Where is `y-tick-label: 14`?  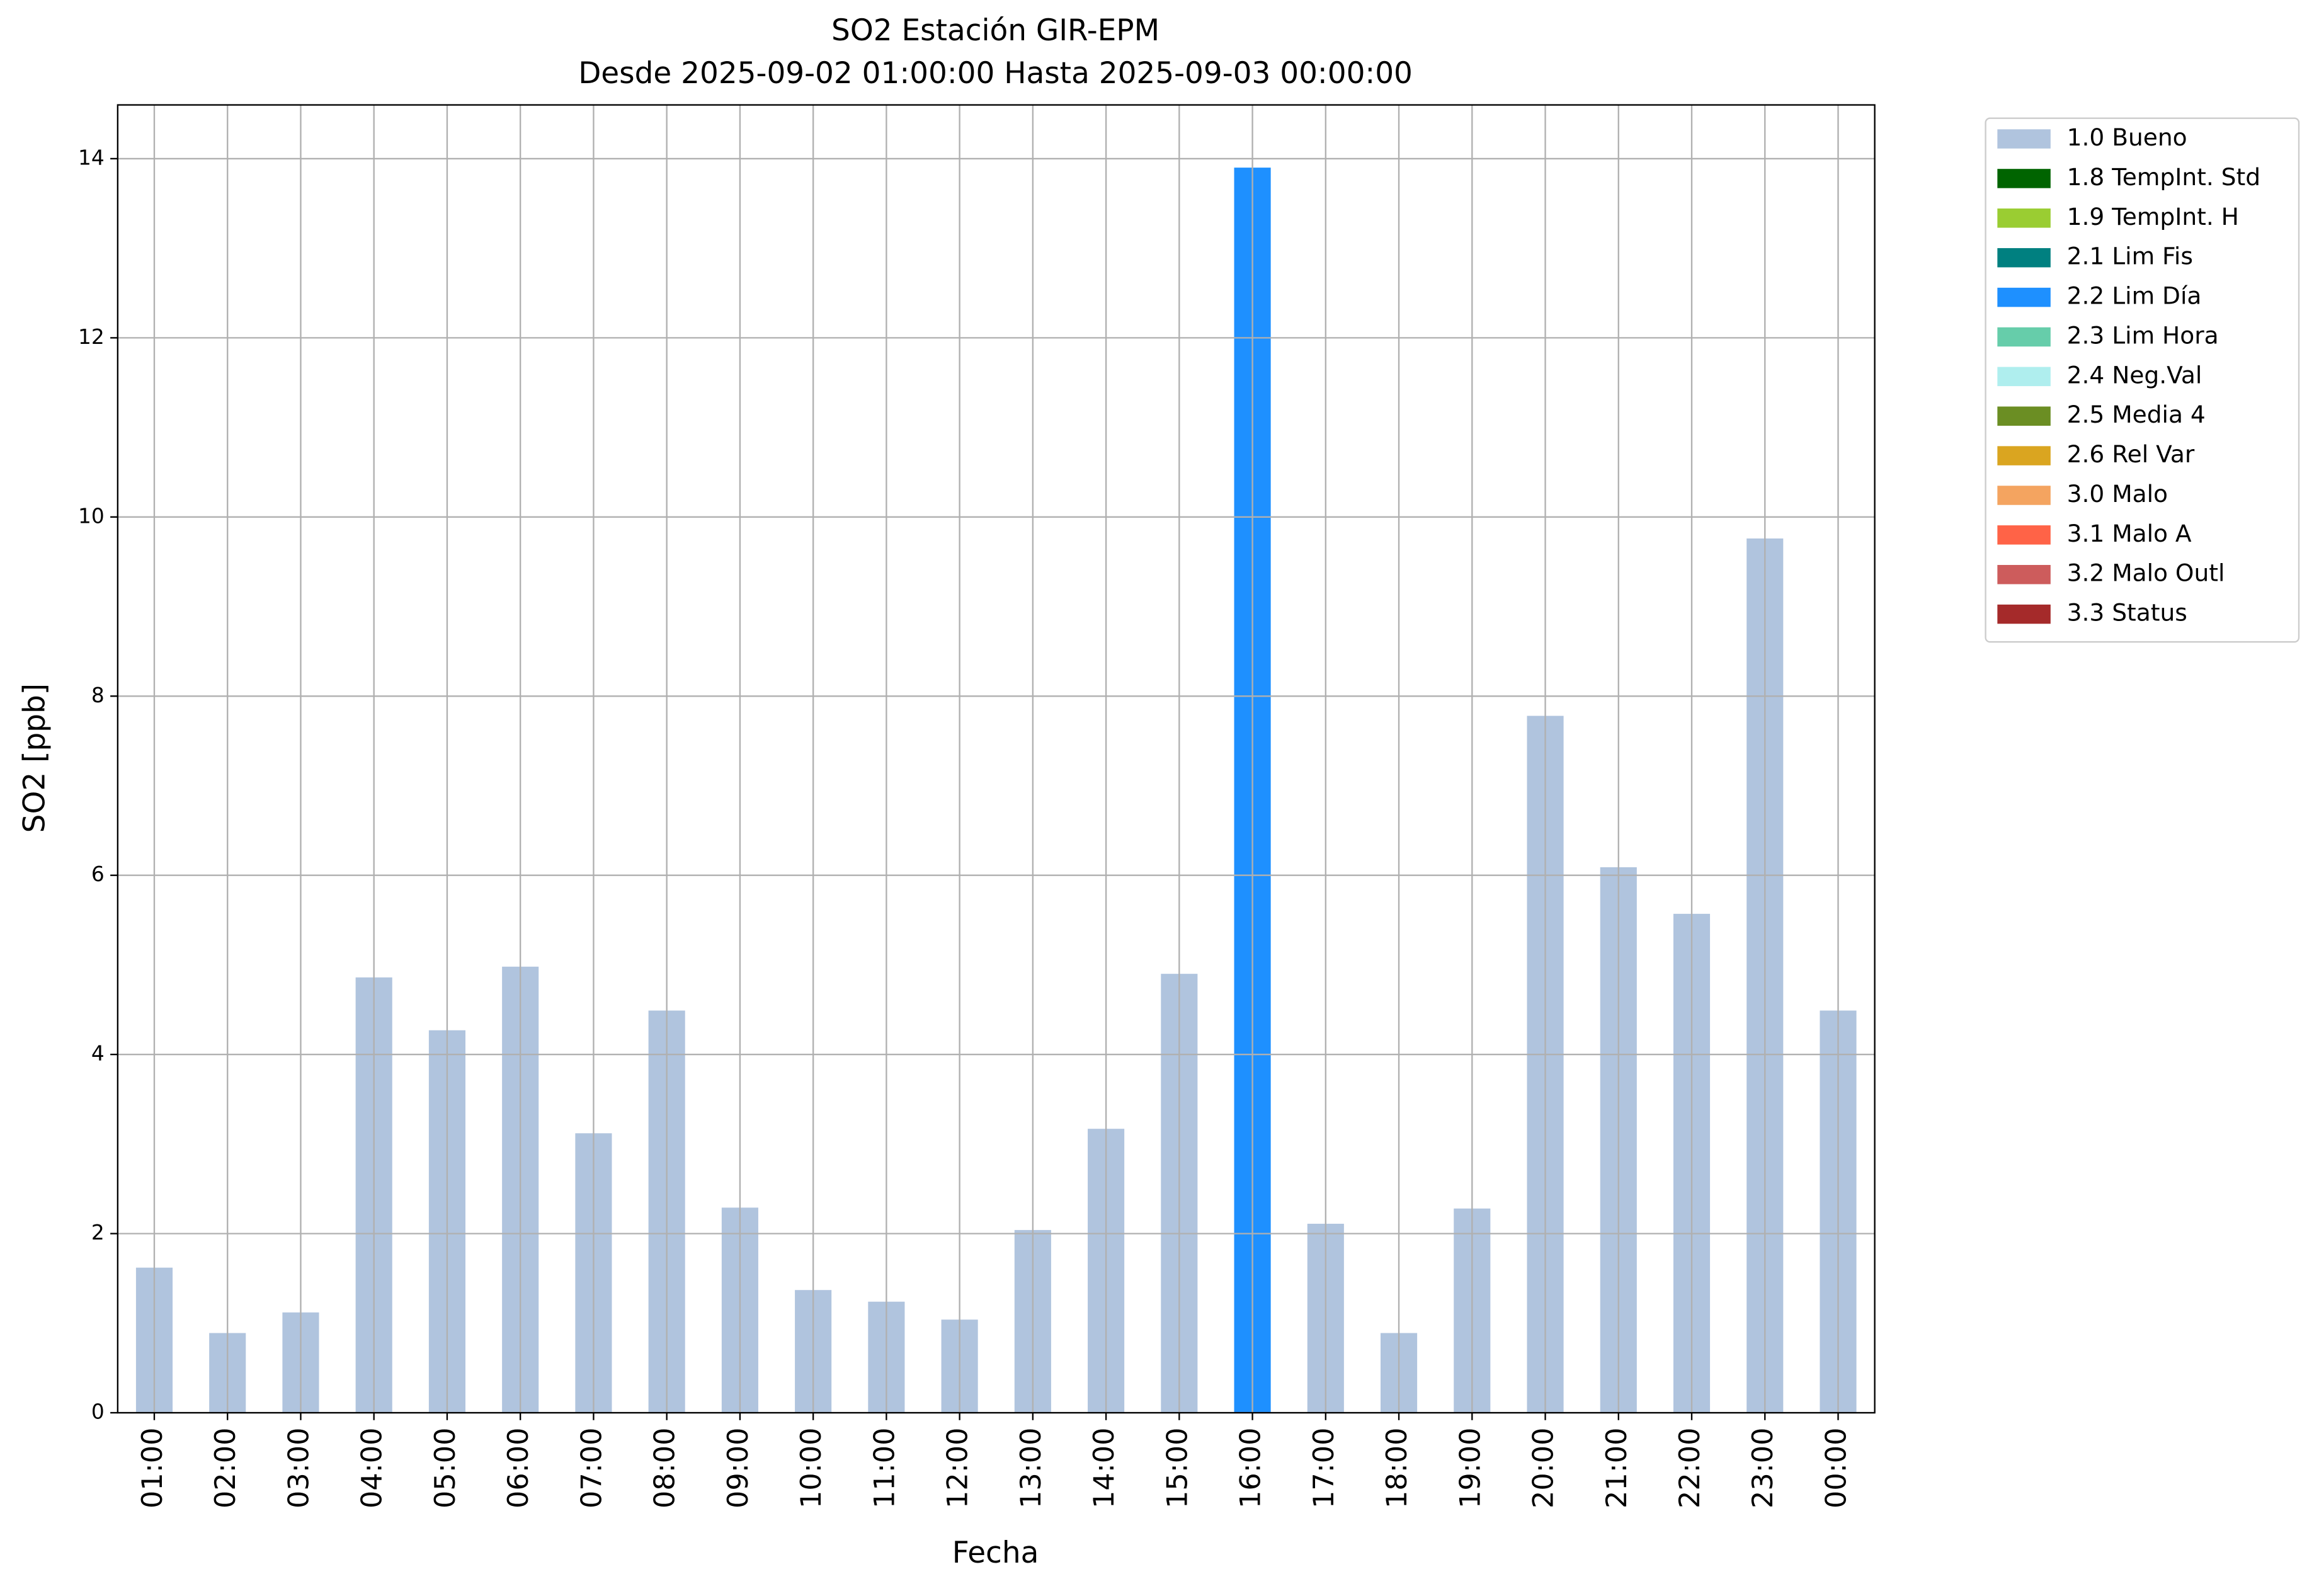
y-tick-label: 14 is located at coordinates (91, 157).